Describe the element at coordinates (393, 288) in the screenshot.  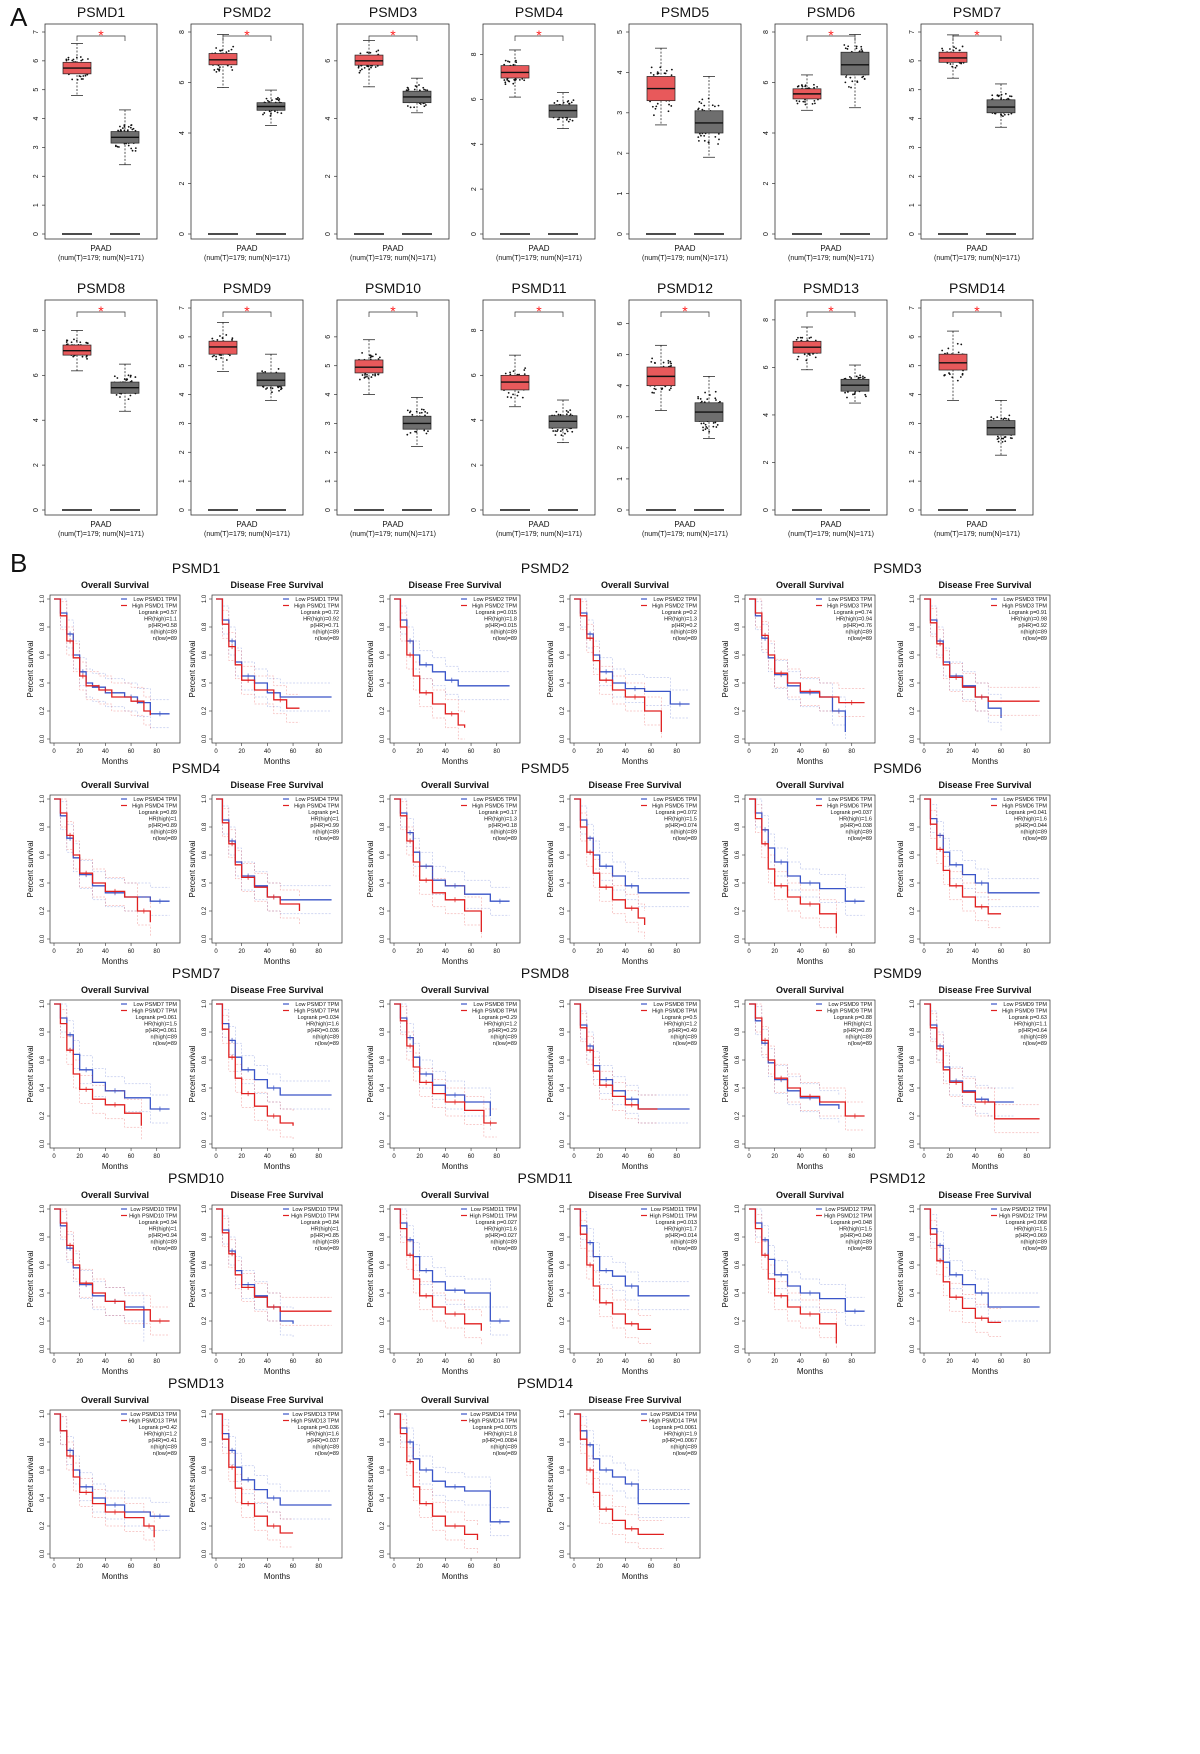
I see `boxplot-title: PSMD10` at that location.